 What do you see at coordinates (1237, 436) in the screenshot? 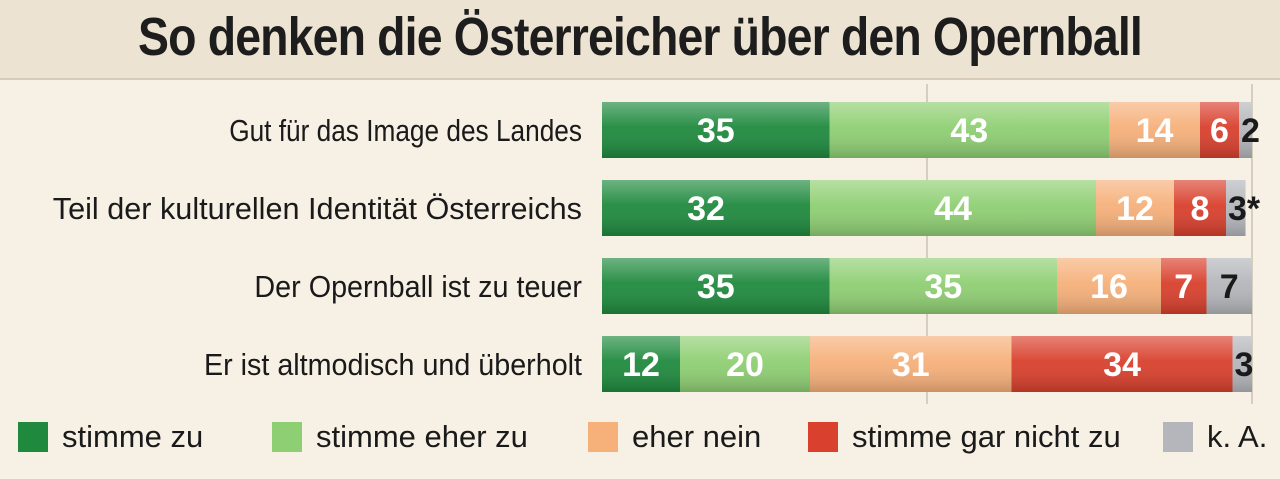
I see `legend-label: k. A.` at bounding box center [1237, 436].